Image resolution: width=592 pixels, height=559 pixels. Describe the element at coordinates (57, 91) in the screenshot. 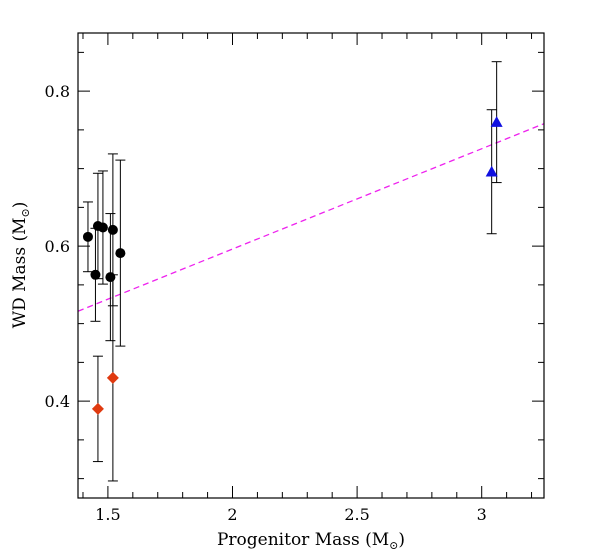

I see `y-tick-label: 0.8` at that location.